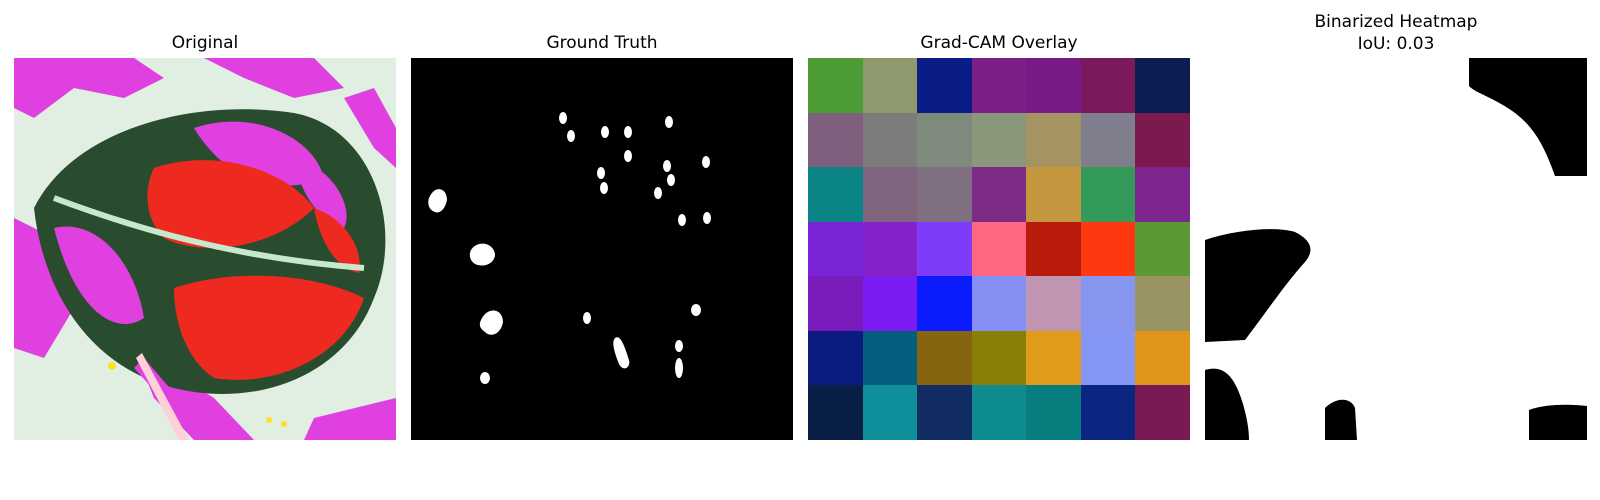  What do you see at coordinates (602, 43) in the screenshot?
I see `ground-truth-title: Ground Truth` at bounding box center [602, 43].